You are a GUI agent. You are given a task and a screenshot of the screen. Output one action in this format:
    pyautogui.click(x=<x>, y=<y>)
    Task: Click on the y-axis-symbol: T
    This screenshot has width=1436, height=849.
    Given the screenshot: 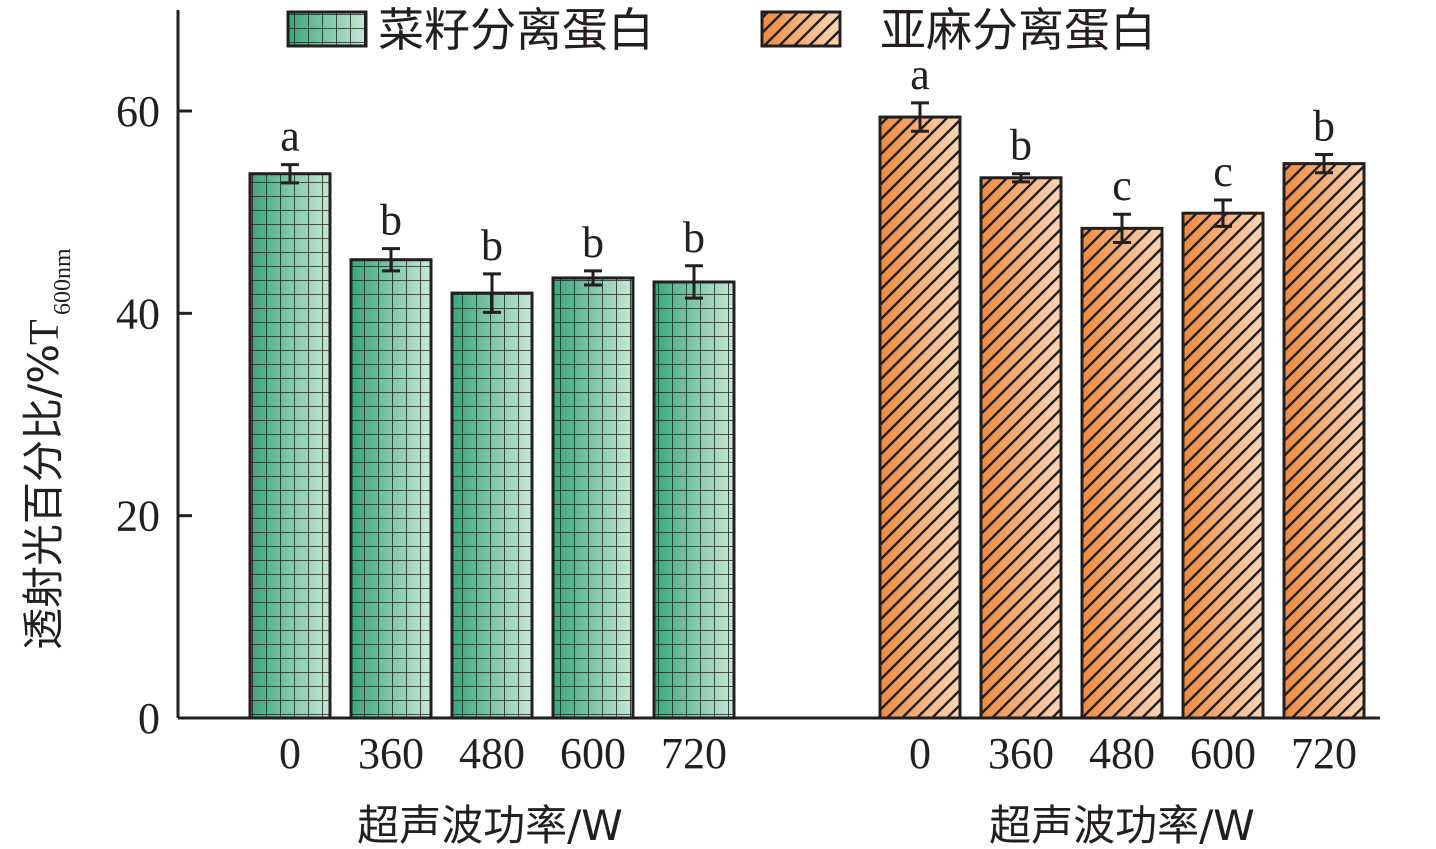 What is the action you would take?
    pyautogui.click(x=45, y=332)
    